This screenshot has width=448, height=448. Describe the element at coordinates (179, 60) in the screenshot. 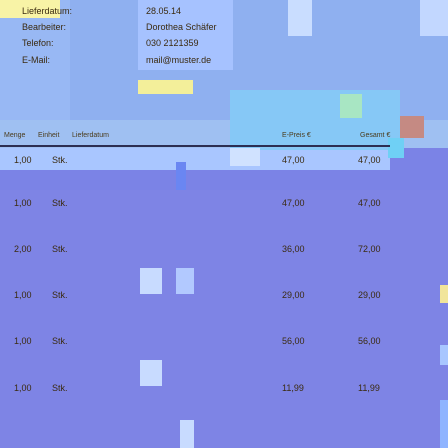

I see `email-value: mail@muster.de` at that location.